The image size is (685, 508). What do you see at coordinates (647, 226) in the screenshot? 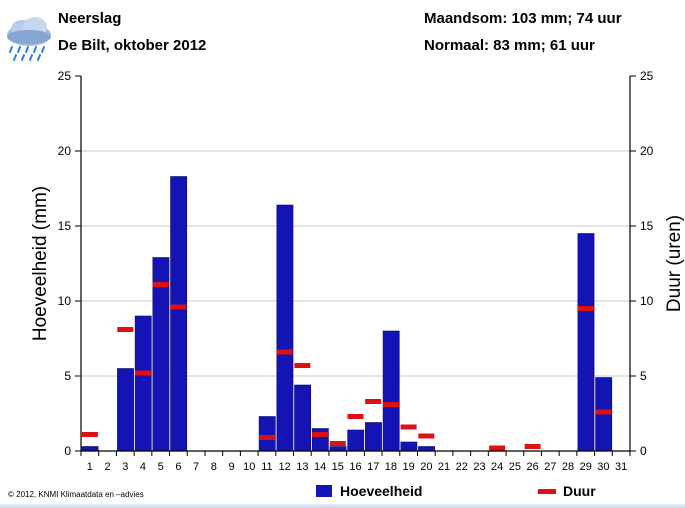
I see `y-tick-label-right: 15` at bounding box center [647, 226].